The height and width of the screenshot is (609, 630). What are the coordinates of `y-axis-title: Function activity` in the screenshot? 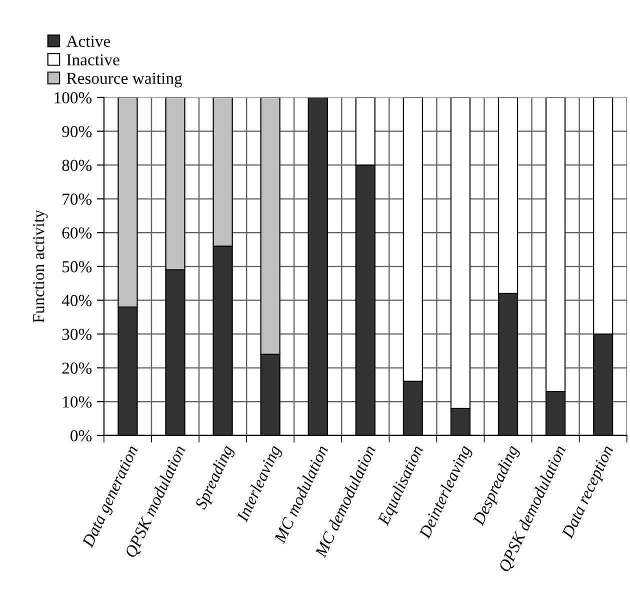 It's located at (40, 266).